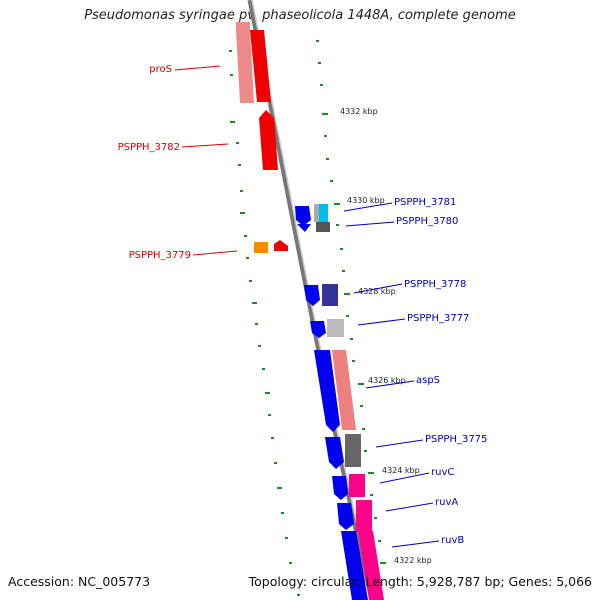 The width and height of the screenshot is (600, 600). I want to click on accession-text: Accession: NC_005773, so click(79, 581).